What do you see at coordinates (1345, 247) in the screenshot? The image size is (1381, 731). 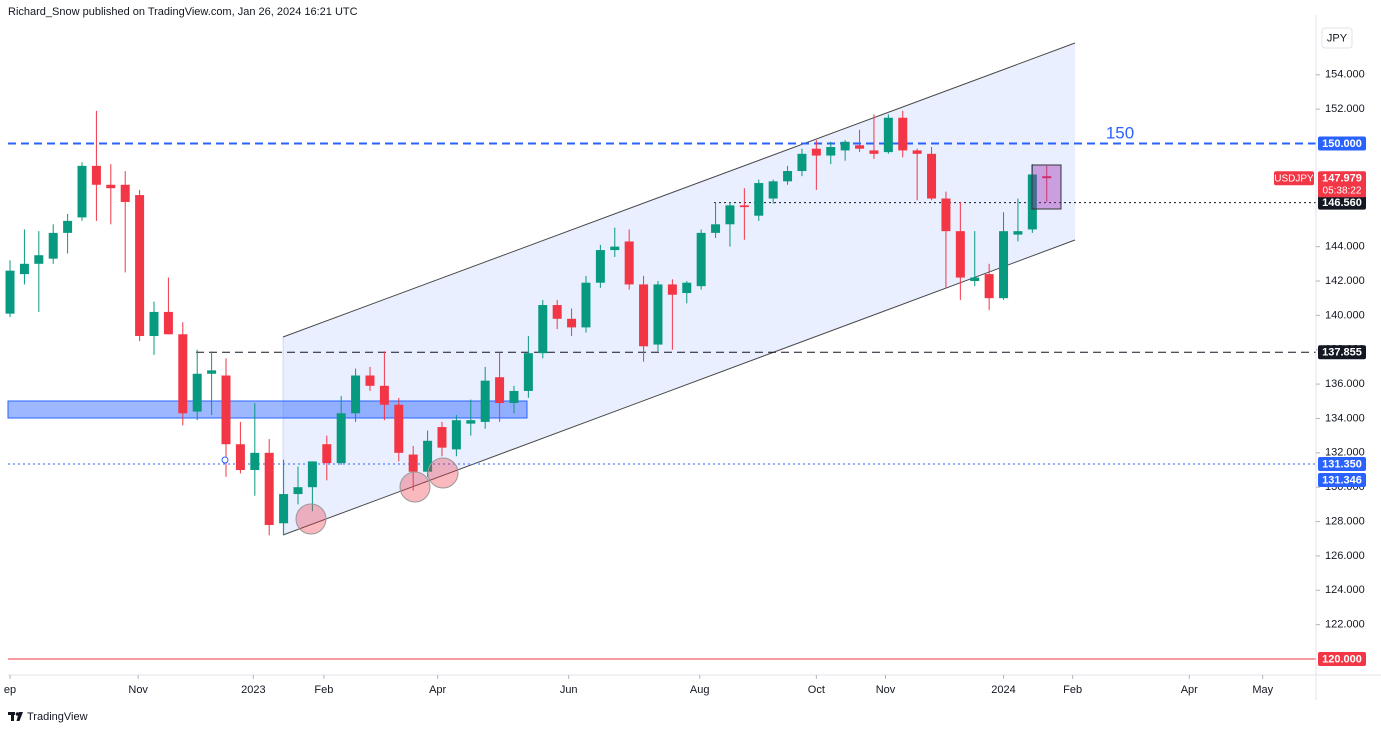 I see `y-tick-label: 144.000` at bounding box center [1345, 247].